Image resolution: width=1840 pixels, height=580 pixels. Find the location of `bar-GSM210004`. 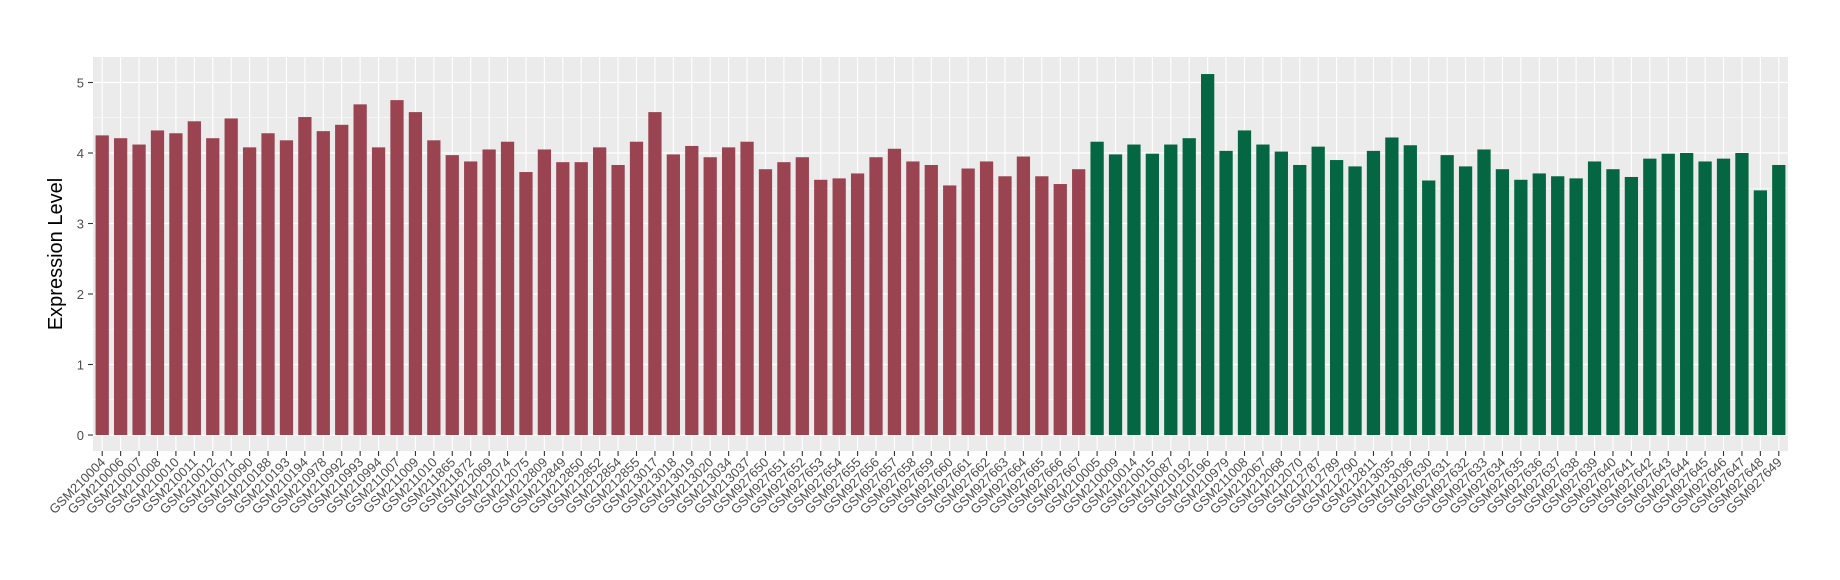

bar-GSM210004 is located at coordinates (102, 285).